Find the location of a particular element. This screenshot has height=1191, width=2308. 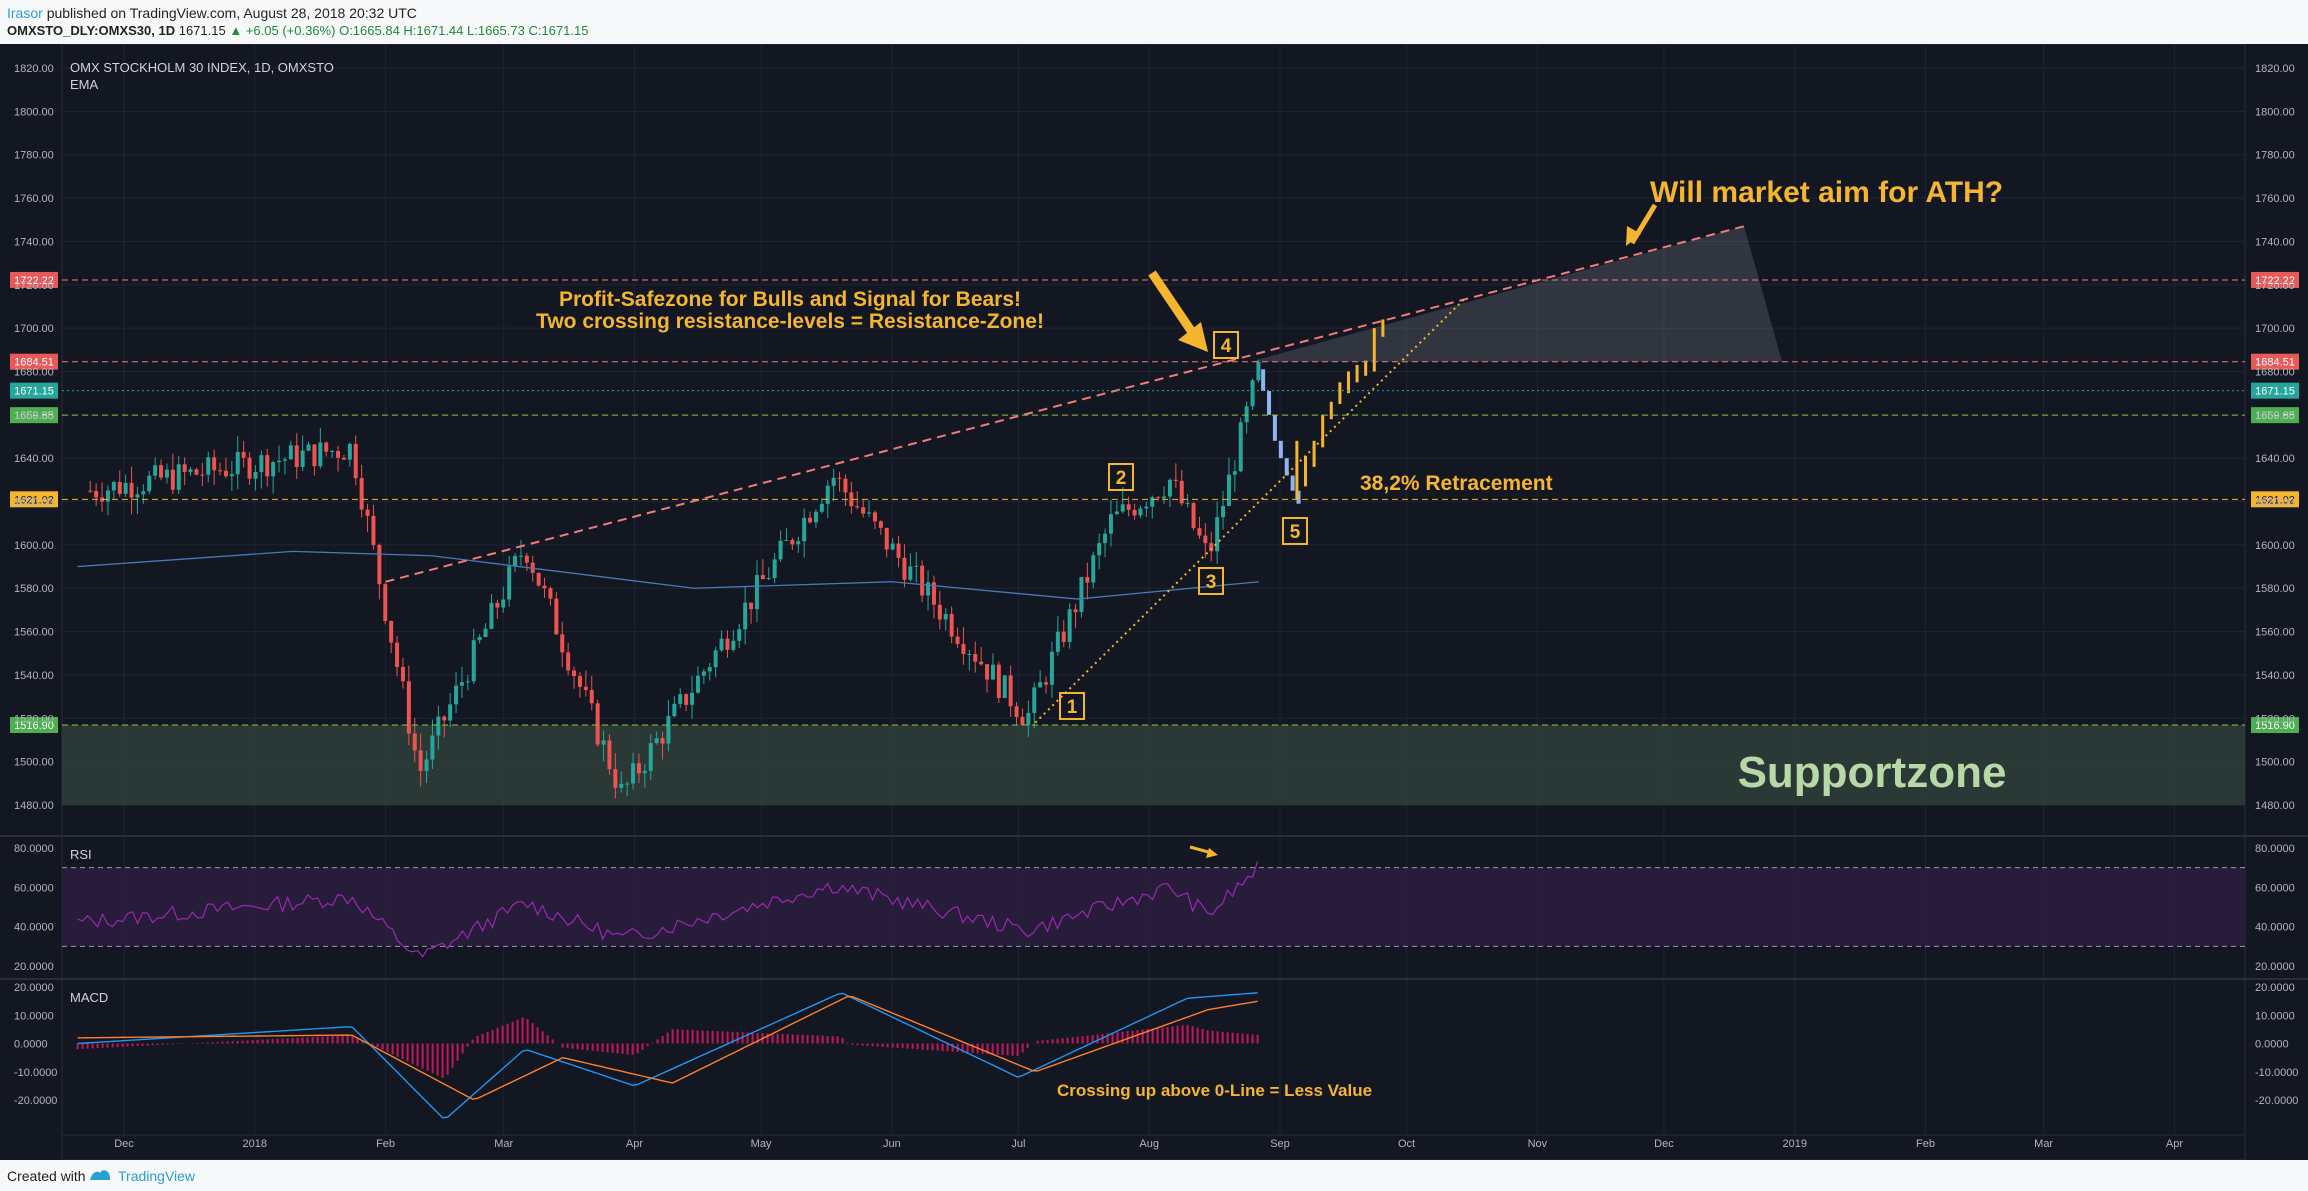

x-tick-label: Oct is located at coordinates (1406, 1144).